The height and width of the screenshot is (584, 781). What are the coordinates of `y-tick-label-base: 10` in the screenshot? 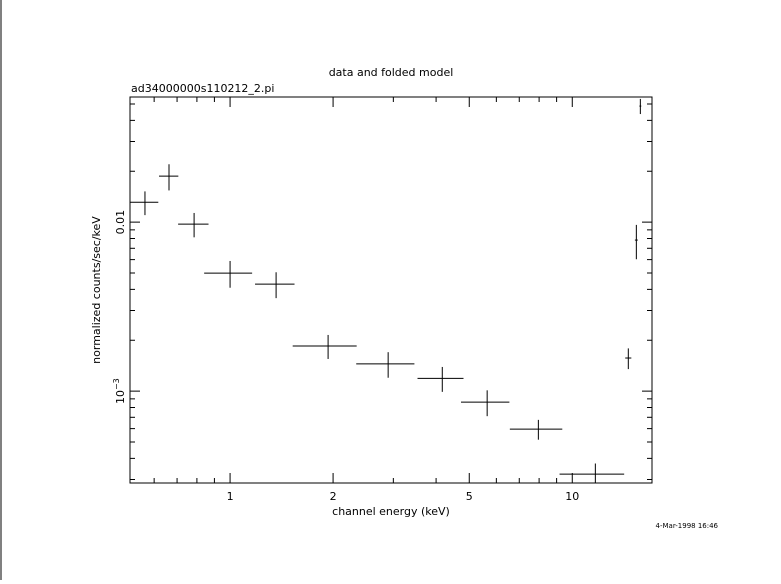 It's located at (120, 397).